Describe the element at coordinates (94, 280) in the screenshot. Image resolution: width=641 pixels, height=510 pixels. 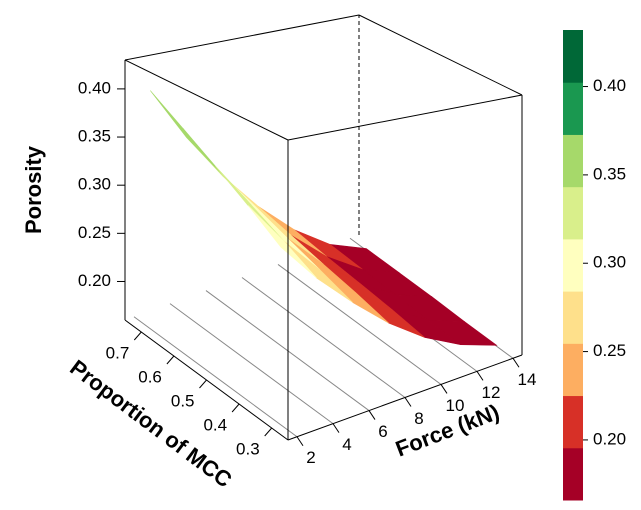
I see `z-tick-label: 0.20` at that location.